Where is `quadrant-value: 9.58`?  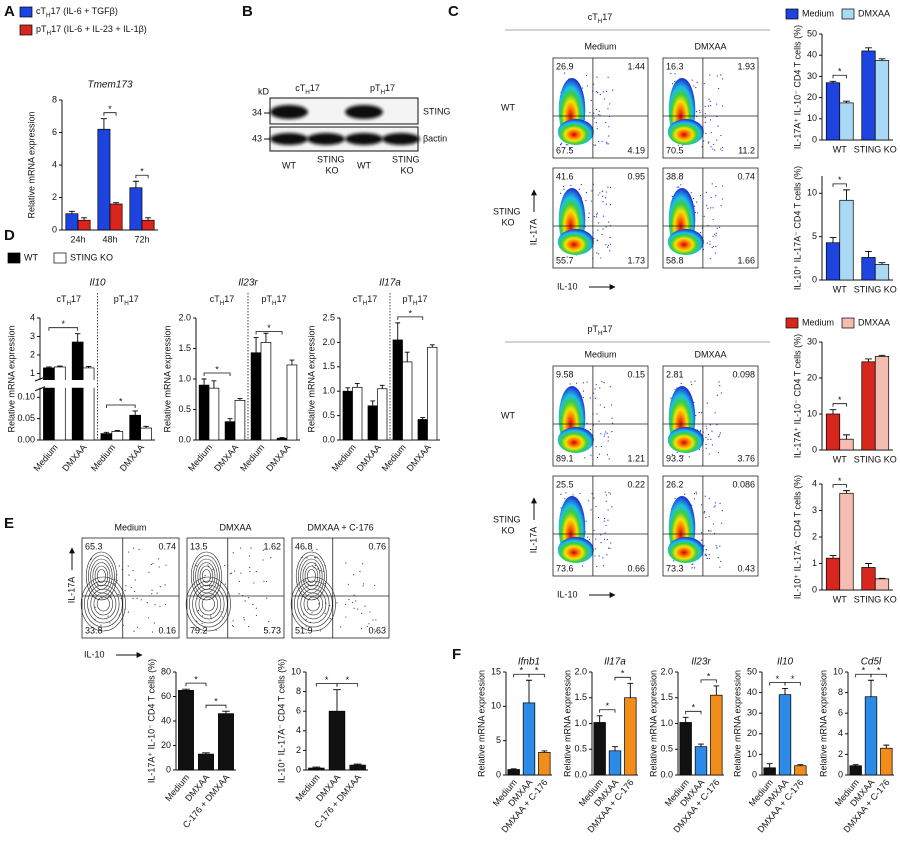
quadrant-value: 9.58 is located at coordinates (565, 374).